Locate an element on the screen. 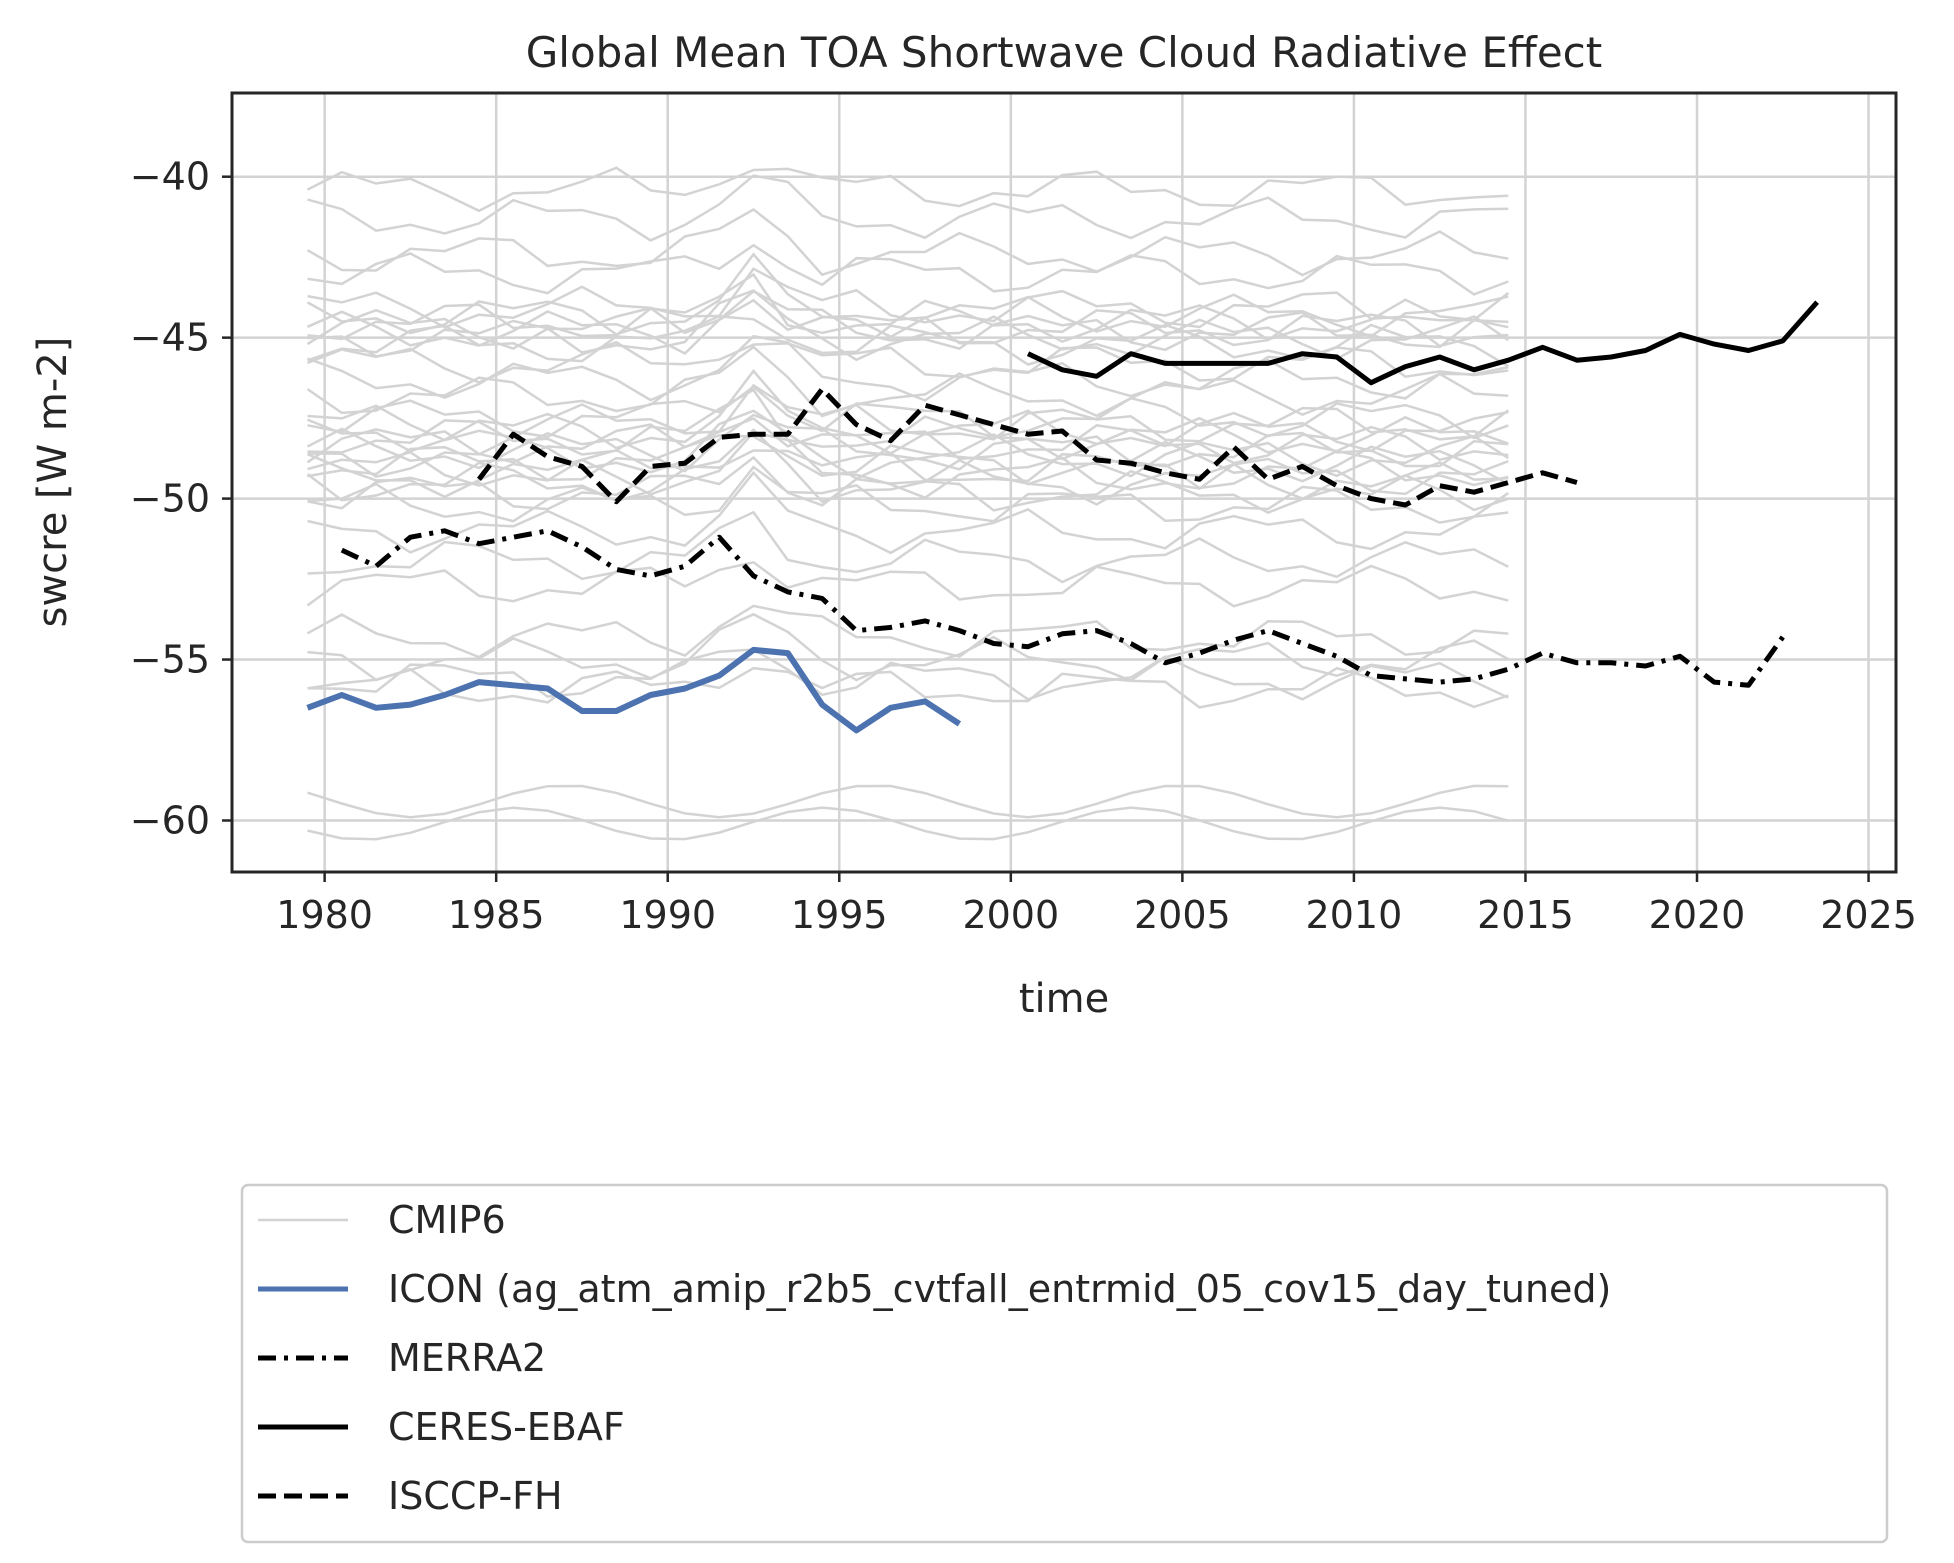  series-line-icon is located at coordinates (634, 690).